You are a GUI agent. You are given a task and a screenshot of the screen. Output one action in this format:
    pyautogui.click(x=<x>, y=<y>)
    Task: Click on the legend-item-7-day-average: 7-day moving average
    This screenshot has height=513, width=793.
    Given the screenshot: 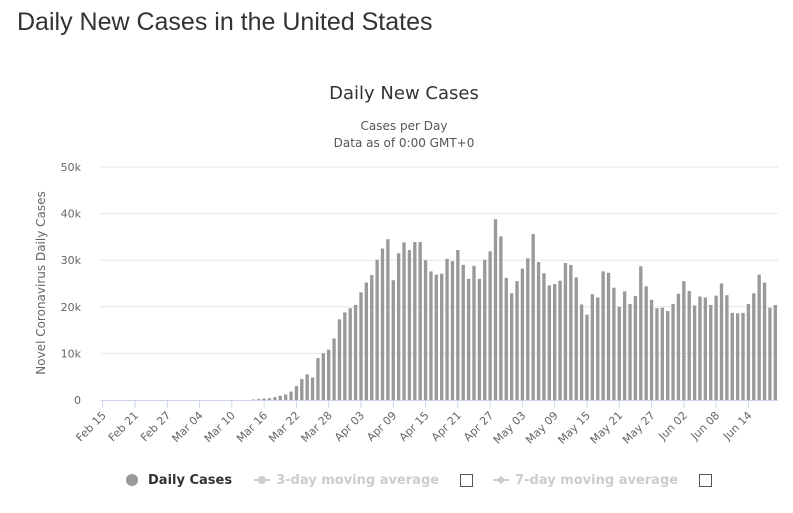 What is the action you would take?
    pyautogui.click(x=585, y=480)
    